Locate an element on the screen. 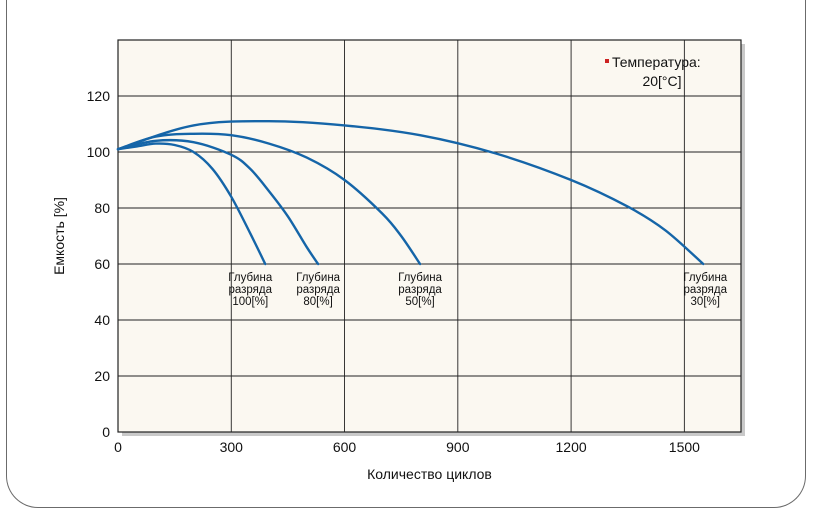  series-label-3: Глубина is located at coordinates (420, 278).